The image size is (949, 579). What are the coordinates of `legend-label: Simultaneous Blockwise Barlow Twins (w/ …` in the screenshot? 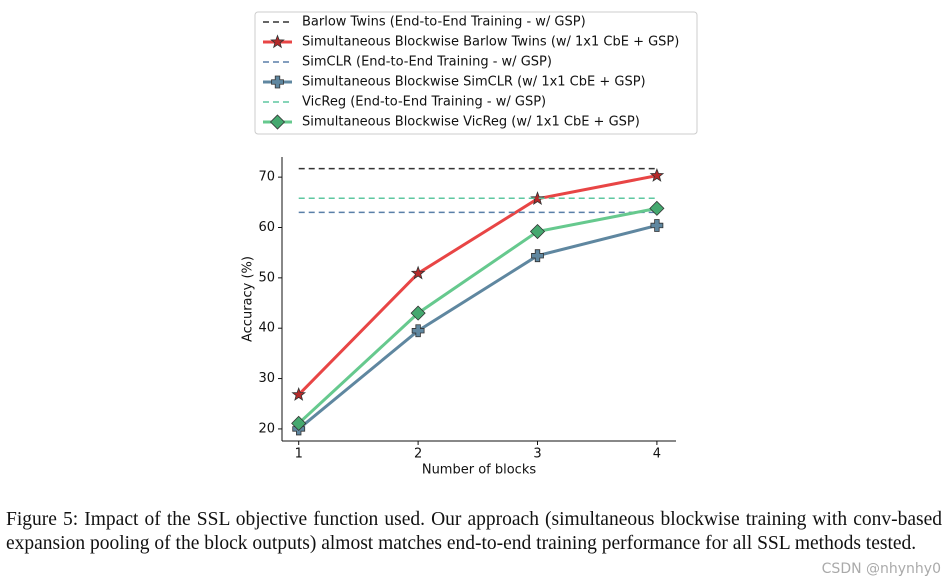 It's located at (490, 42).